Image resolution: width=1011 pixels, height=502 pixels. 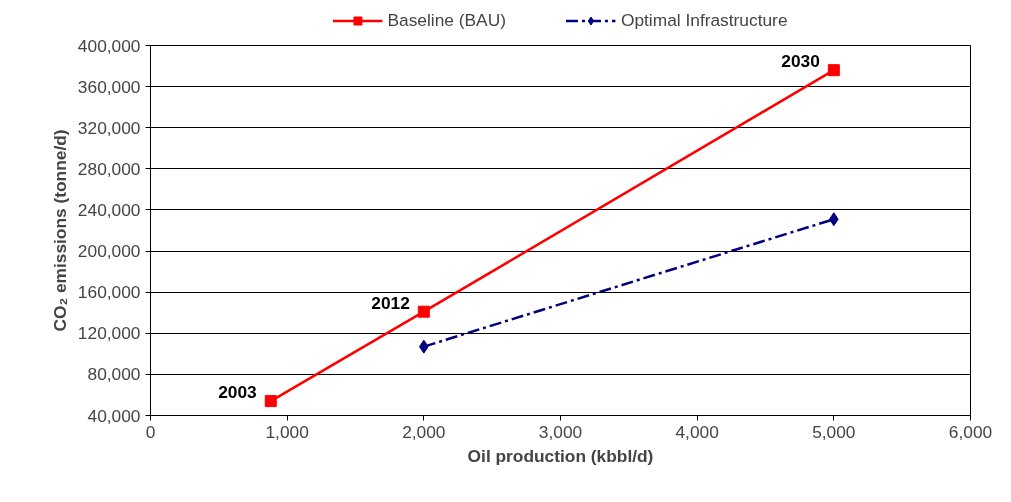 I want to click on y-tick-label: 360,000, so click(x=109, y=86).